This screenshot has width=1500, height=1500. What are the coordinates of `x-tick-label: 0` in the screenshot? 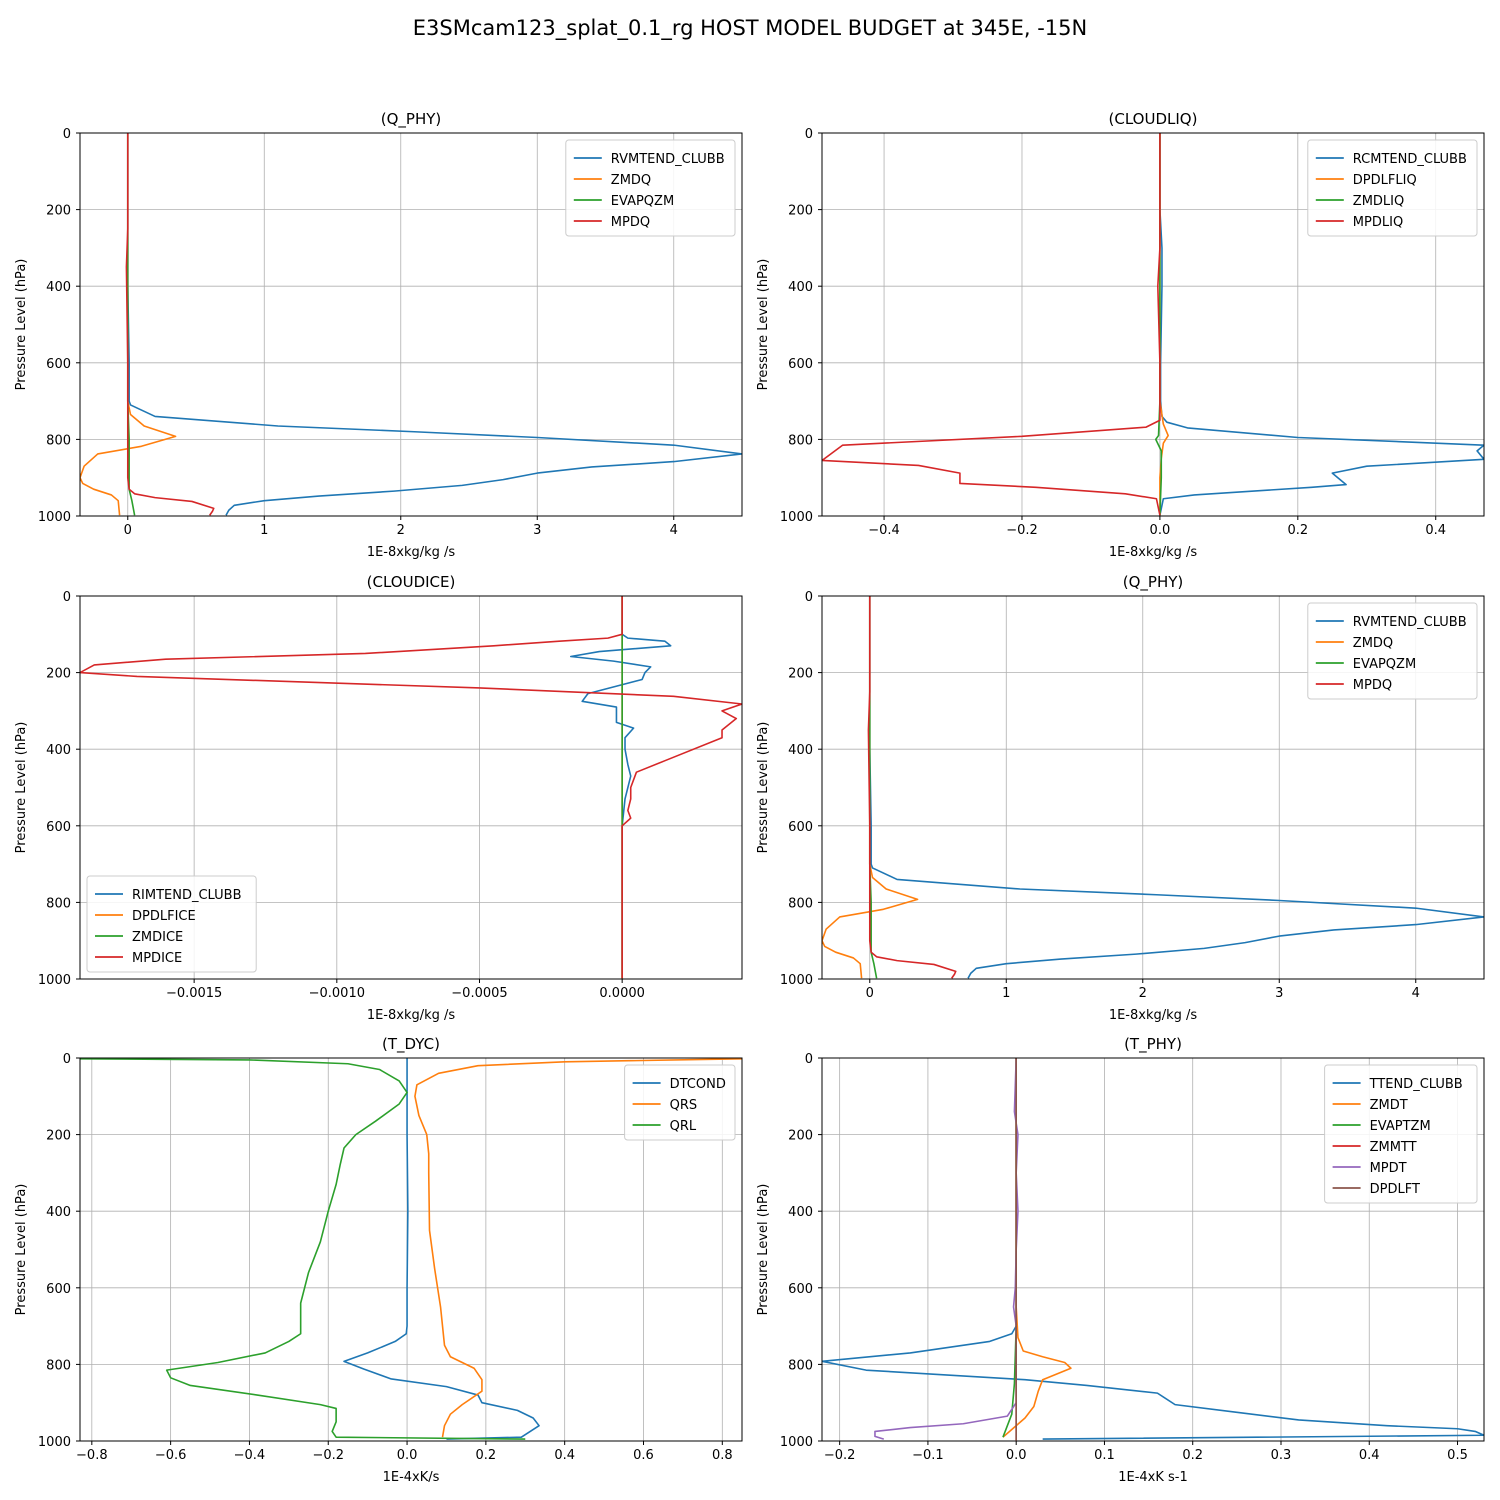 It's located at (870, 993).